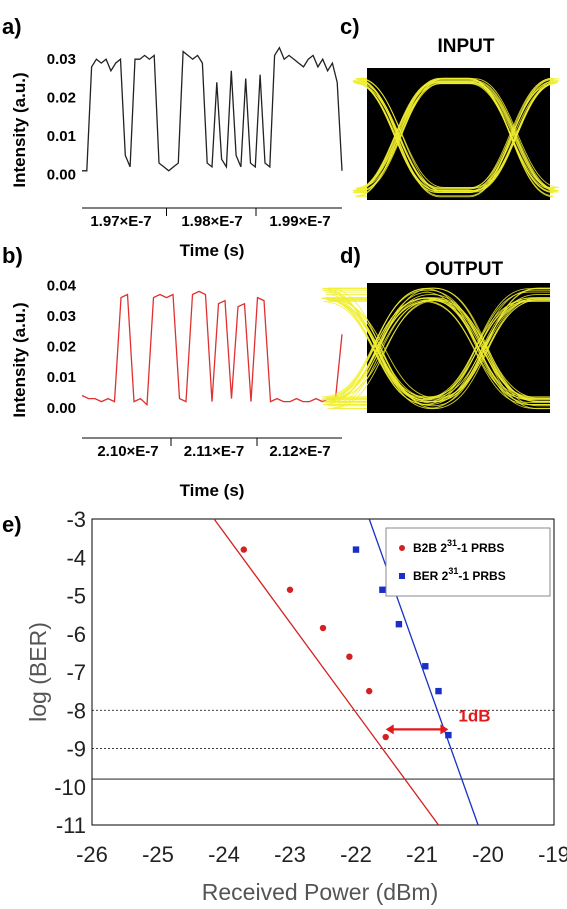  What do you see at coordinates (402, 576) in the screenshot?
I see `legend-marker-ber` at bounding box center [402, 576].